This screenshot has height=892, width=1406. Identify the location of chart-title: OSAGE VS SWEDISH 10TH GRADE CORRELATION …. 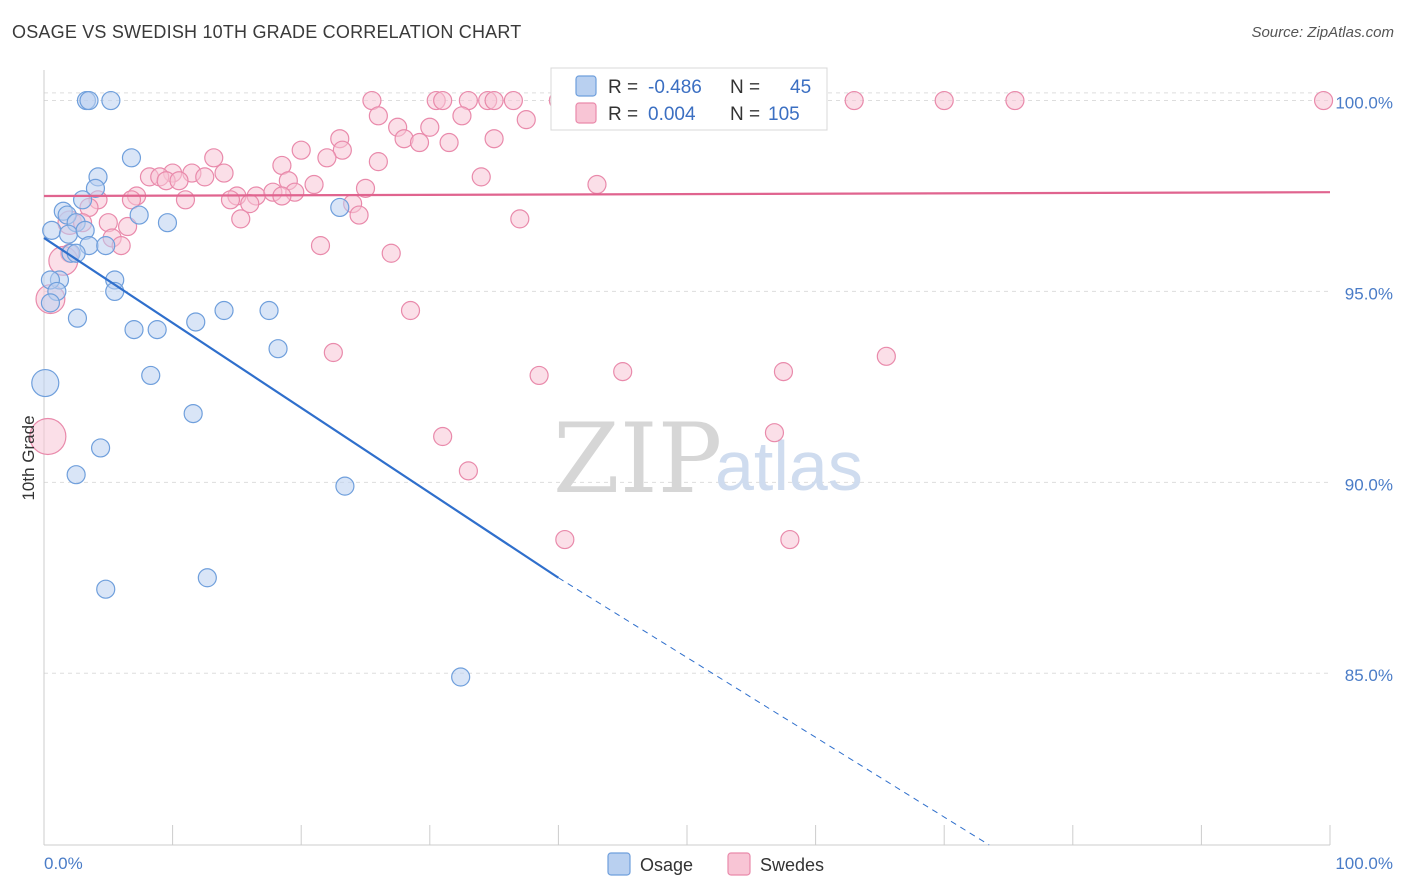
(267, 32).